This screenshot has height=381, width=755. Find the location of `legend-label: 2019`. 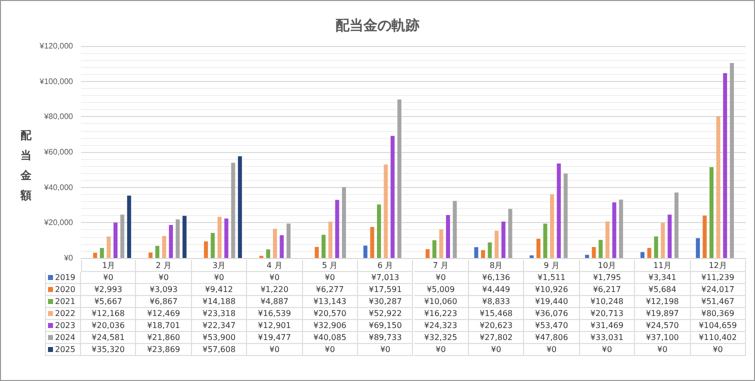

legend-label: 2019 is located at coordinates (63, 278).